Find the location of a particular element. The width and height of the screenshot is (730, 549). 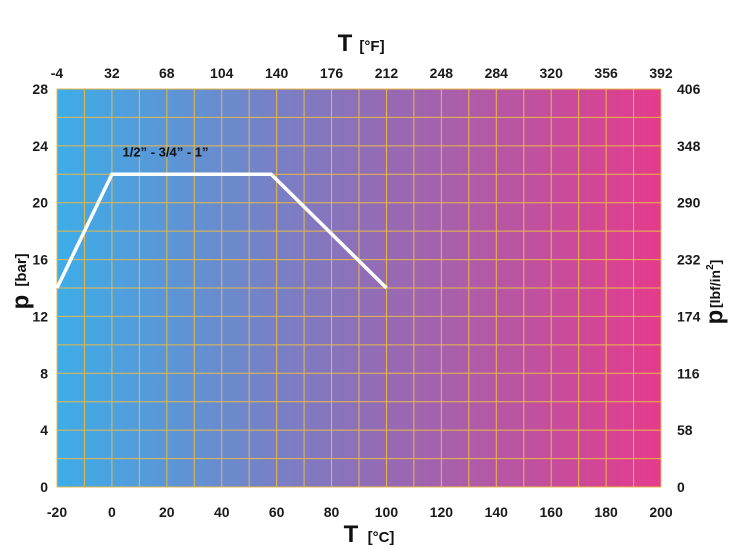

bottom-tick-label: 100 is located at coordinates (387, 512).